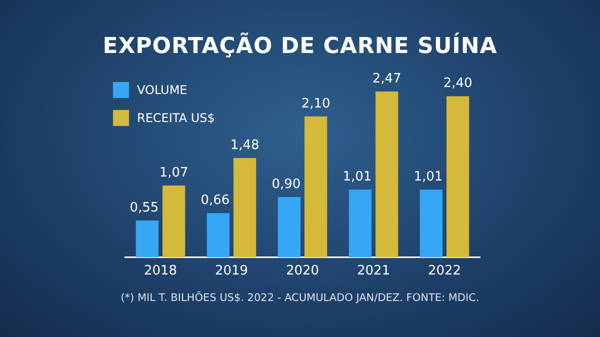  What do you see at coordinates (161, 271) in the screenshot?
I see `x-tick-label: 2018` at bounding box center [161, 271].